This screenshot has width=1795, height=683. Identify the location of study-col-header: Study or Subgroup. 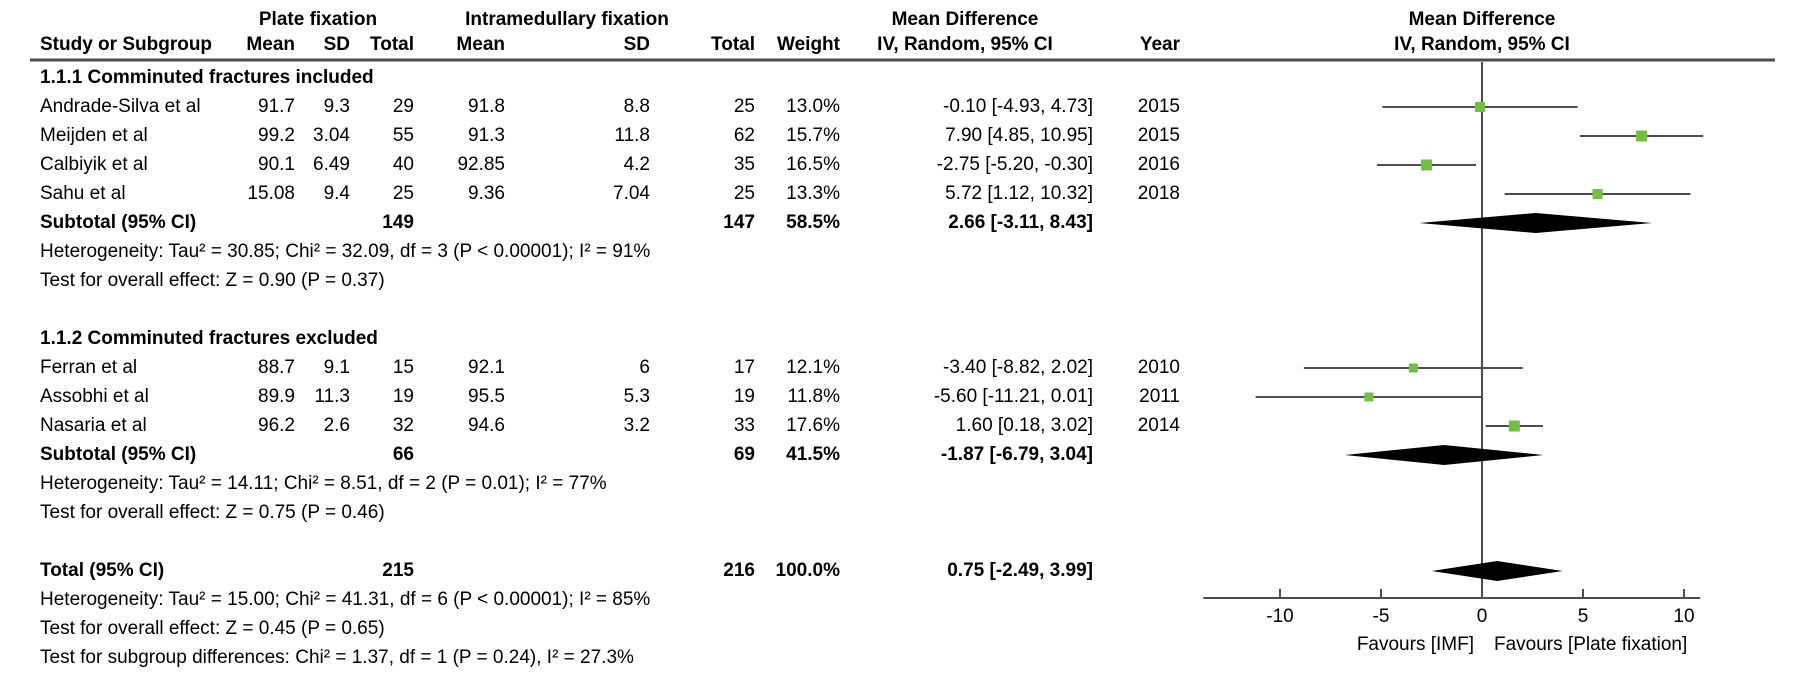
(126, 44).